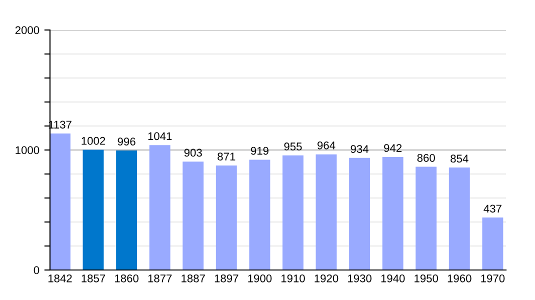 The width and height of the screenshot is (535, 300). Describe the element at coordinates (393, 278) in the screenshot. I see `x-tick-label: 1940` at that location.